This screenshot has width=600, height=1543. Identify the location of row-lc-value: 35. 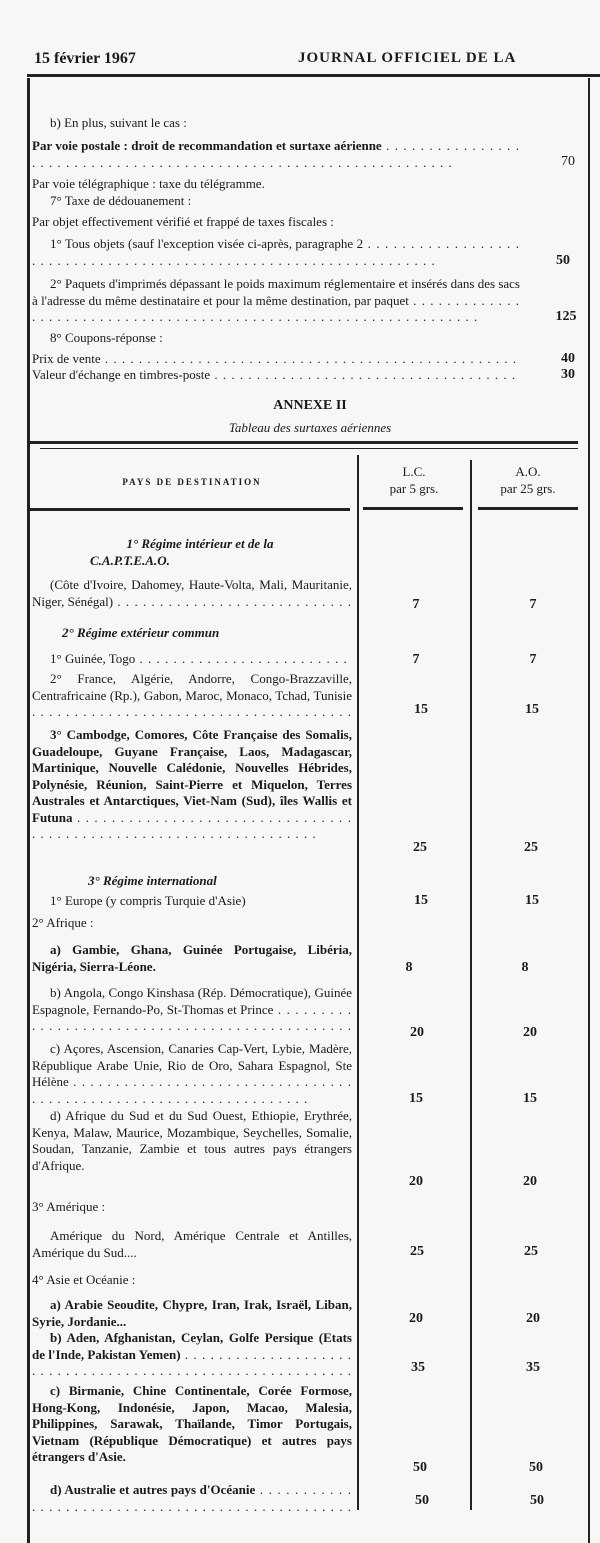
(418, 1367).